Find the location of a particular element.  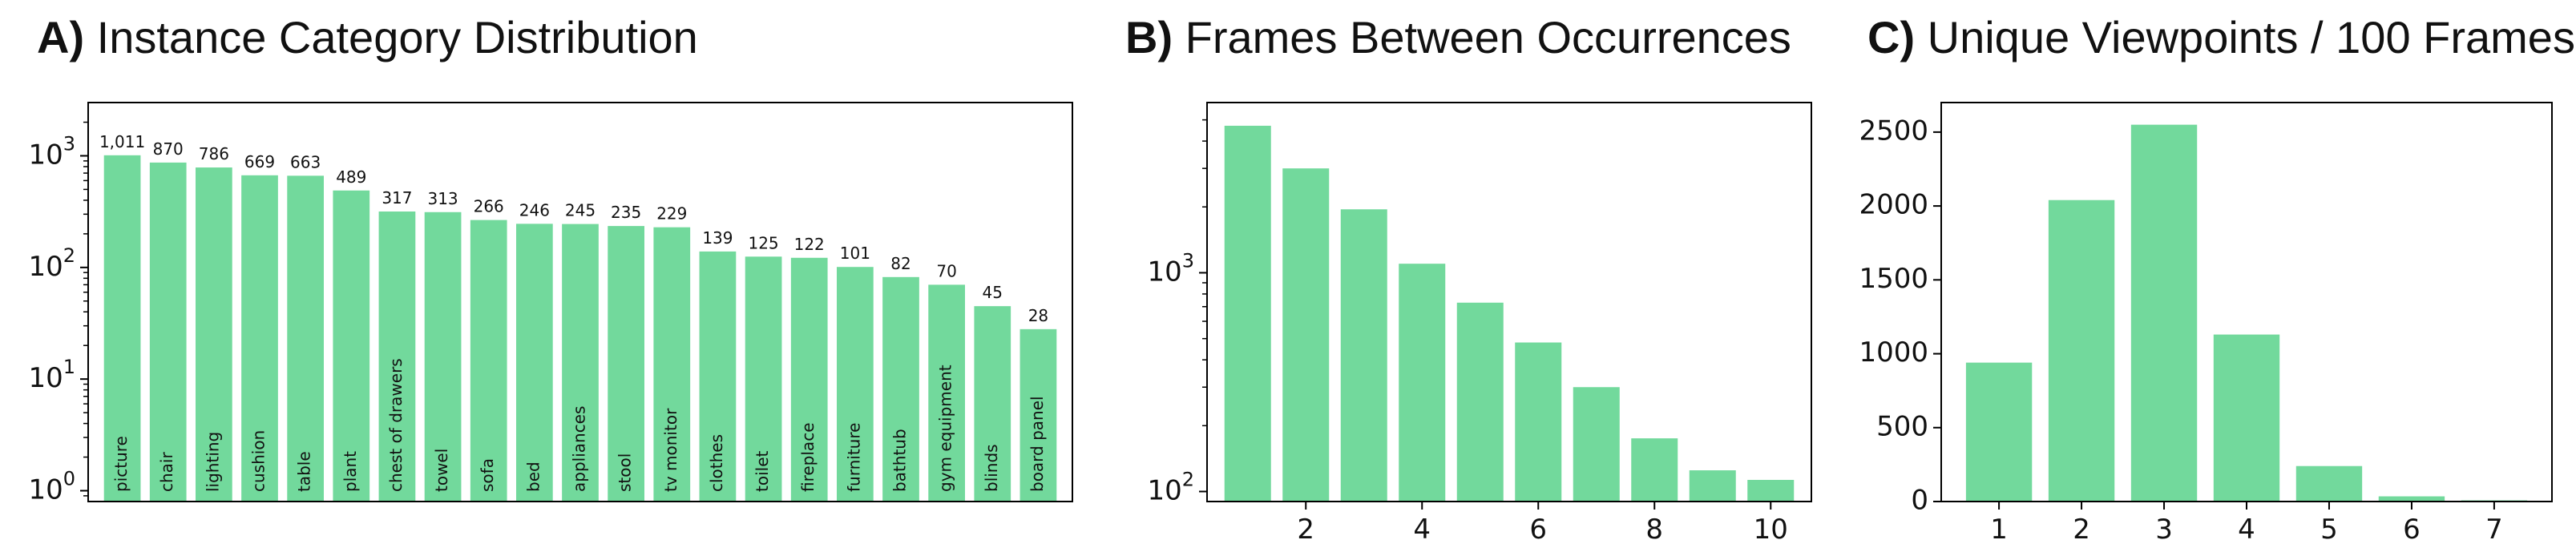

bar-chair is located at coordinates (168, 332).